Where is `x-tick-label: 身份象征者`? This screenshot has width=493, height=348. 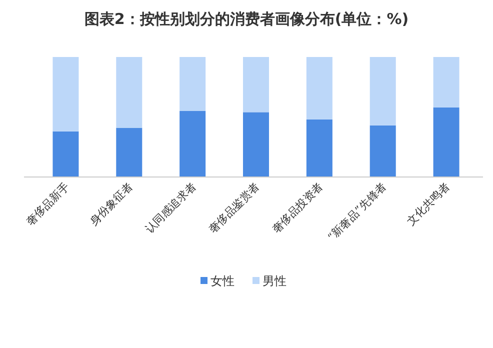 x-tick-label: 身份象征者 is located at coordinates (111, 204).